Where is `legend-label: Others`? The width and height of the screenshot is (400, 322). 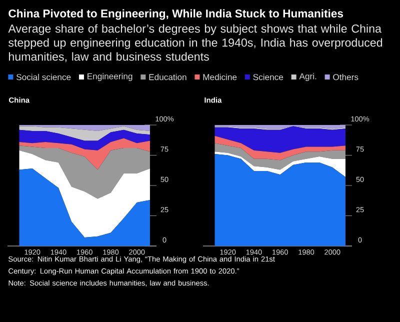
legend-label: Others is located at coordinates (345, 77).